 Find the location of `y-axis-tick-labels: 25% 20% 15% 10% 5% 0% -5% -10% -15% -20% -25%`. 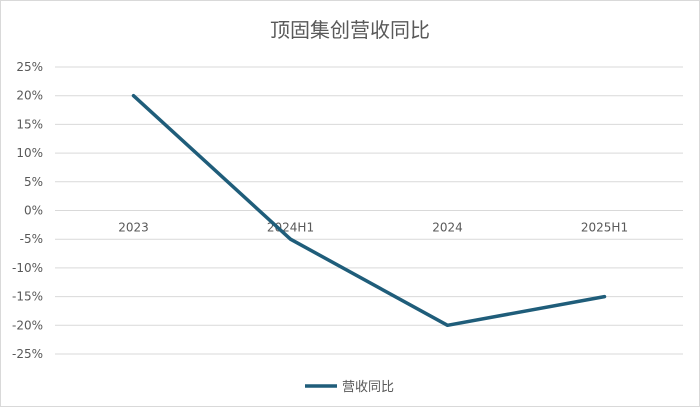

y-axis-tick-labels: 25% 20% 15% 10% 5% 0% -5% -10% -15% -20% -25% is located at coordinates (27, 210).